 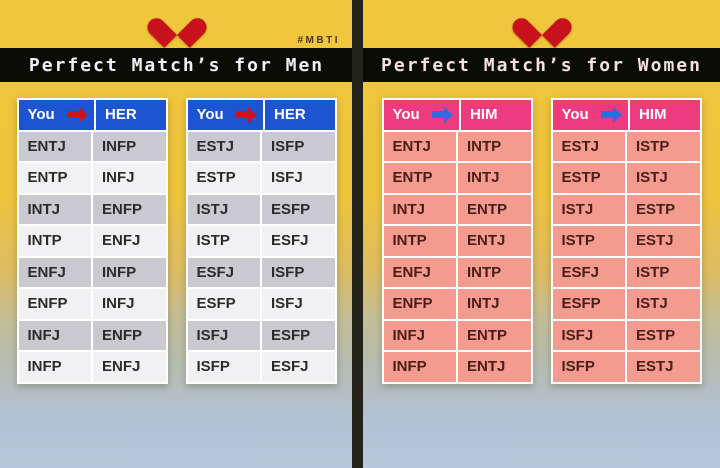 I want to click on table-row: ENFJ INFP, so click(x=92, y=272).